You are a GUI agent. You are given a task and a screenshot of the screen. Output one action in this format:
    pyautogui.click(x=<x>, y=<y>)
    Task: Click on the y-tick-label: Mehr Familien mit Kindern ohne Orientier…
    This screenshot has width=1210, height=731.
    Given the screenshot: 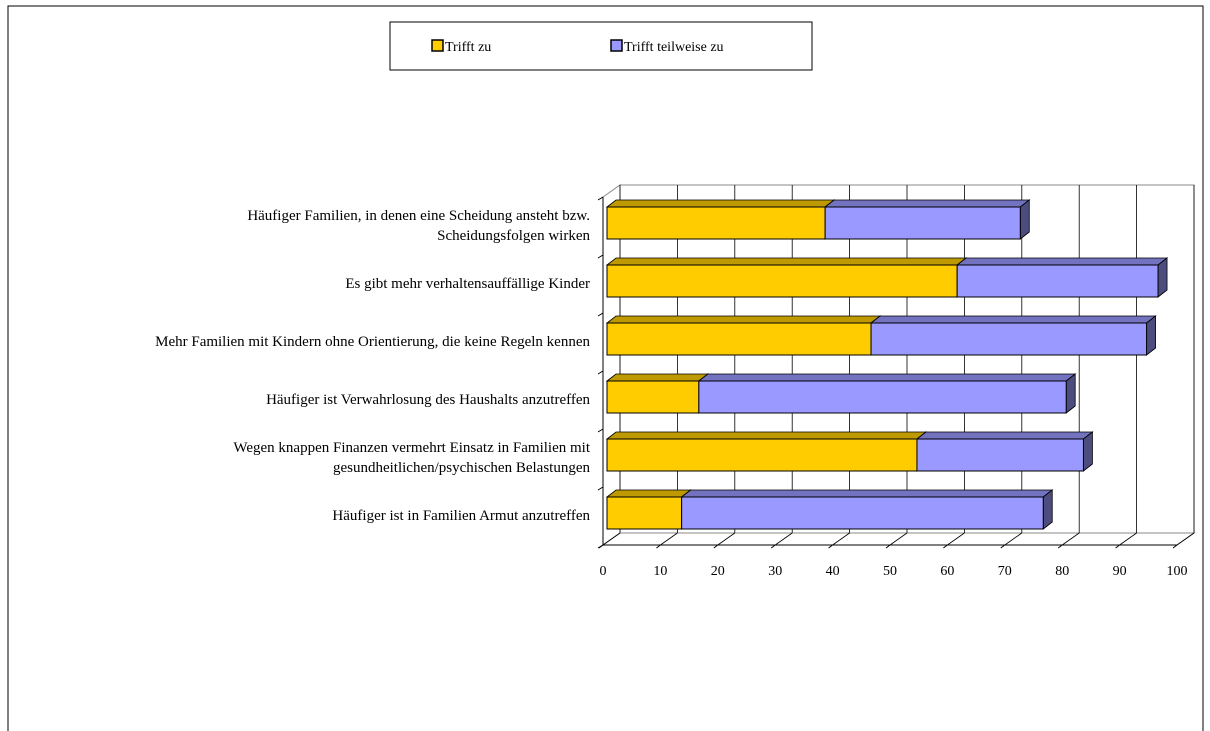 What is the action you would take?
    pyautogui.click(x=372, y=342)
    